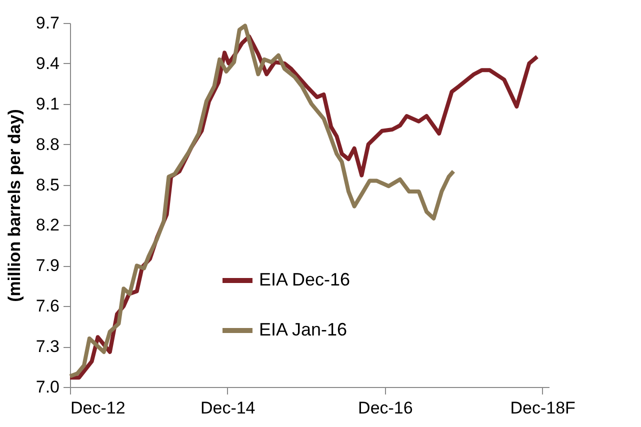  I want to click on y-axis-title: (million barrels per day), so click(14, 205).